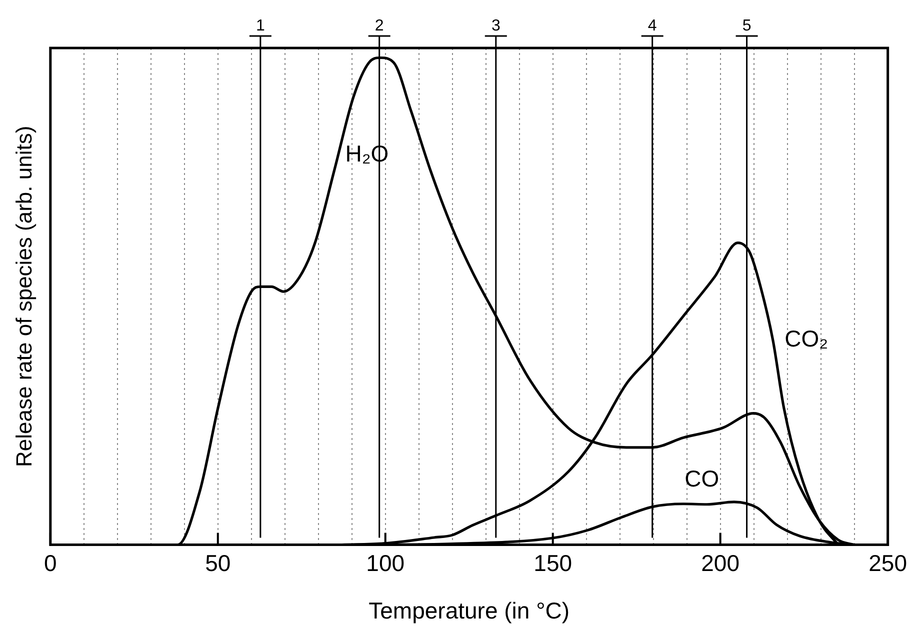  I want to click on x-tick-label: 50, so click(218, 563).